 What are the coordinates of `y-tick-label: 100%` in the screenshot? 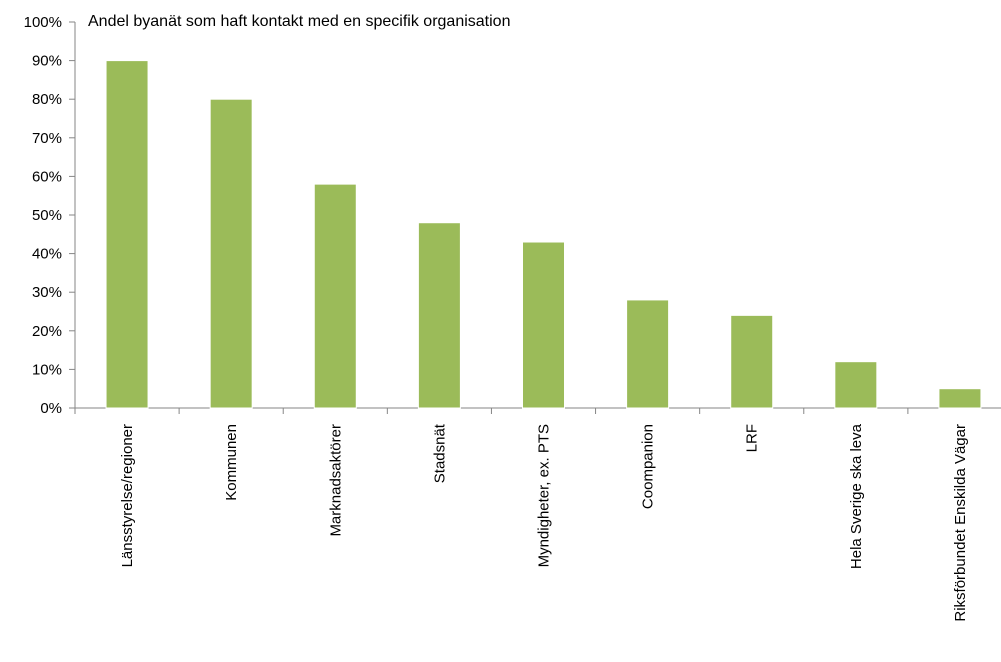 It's located at (43, 22).